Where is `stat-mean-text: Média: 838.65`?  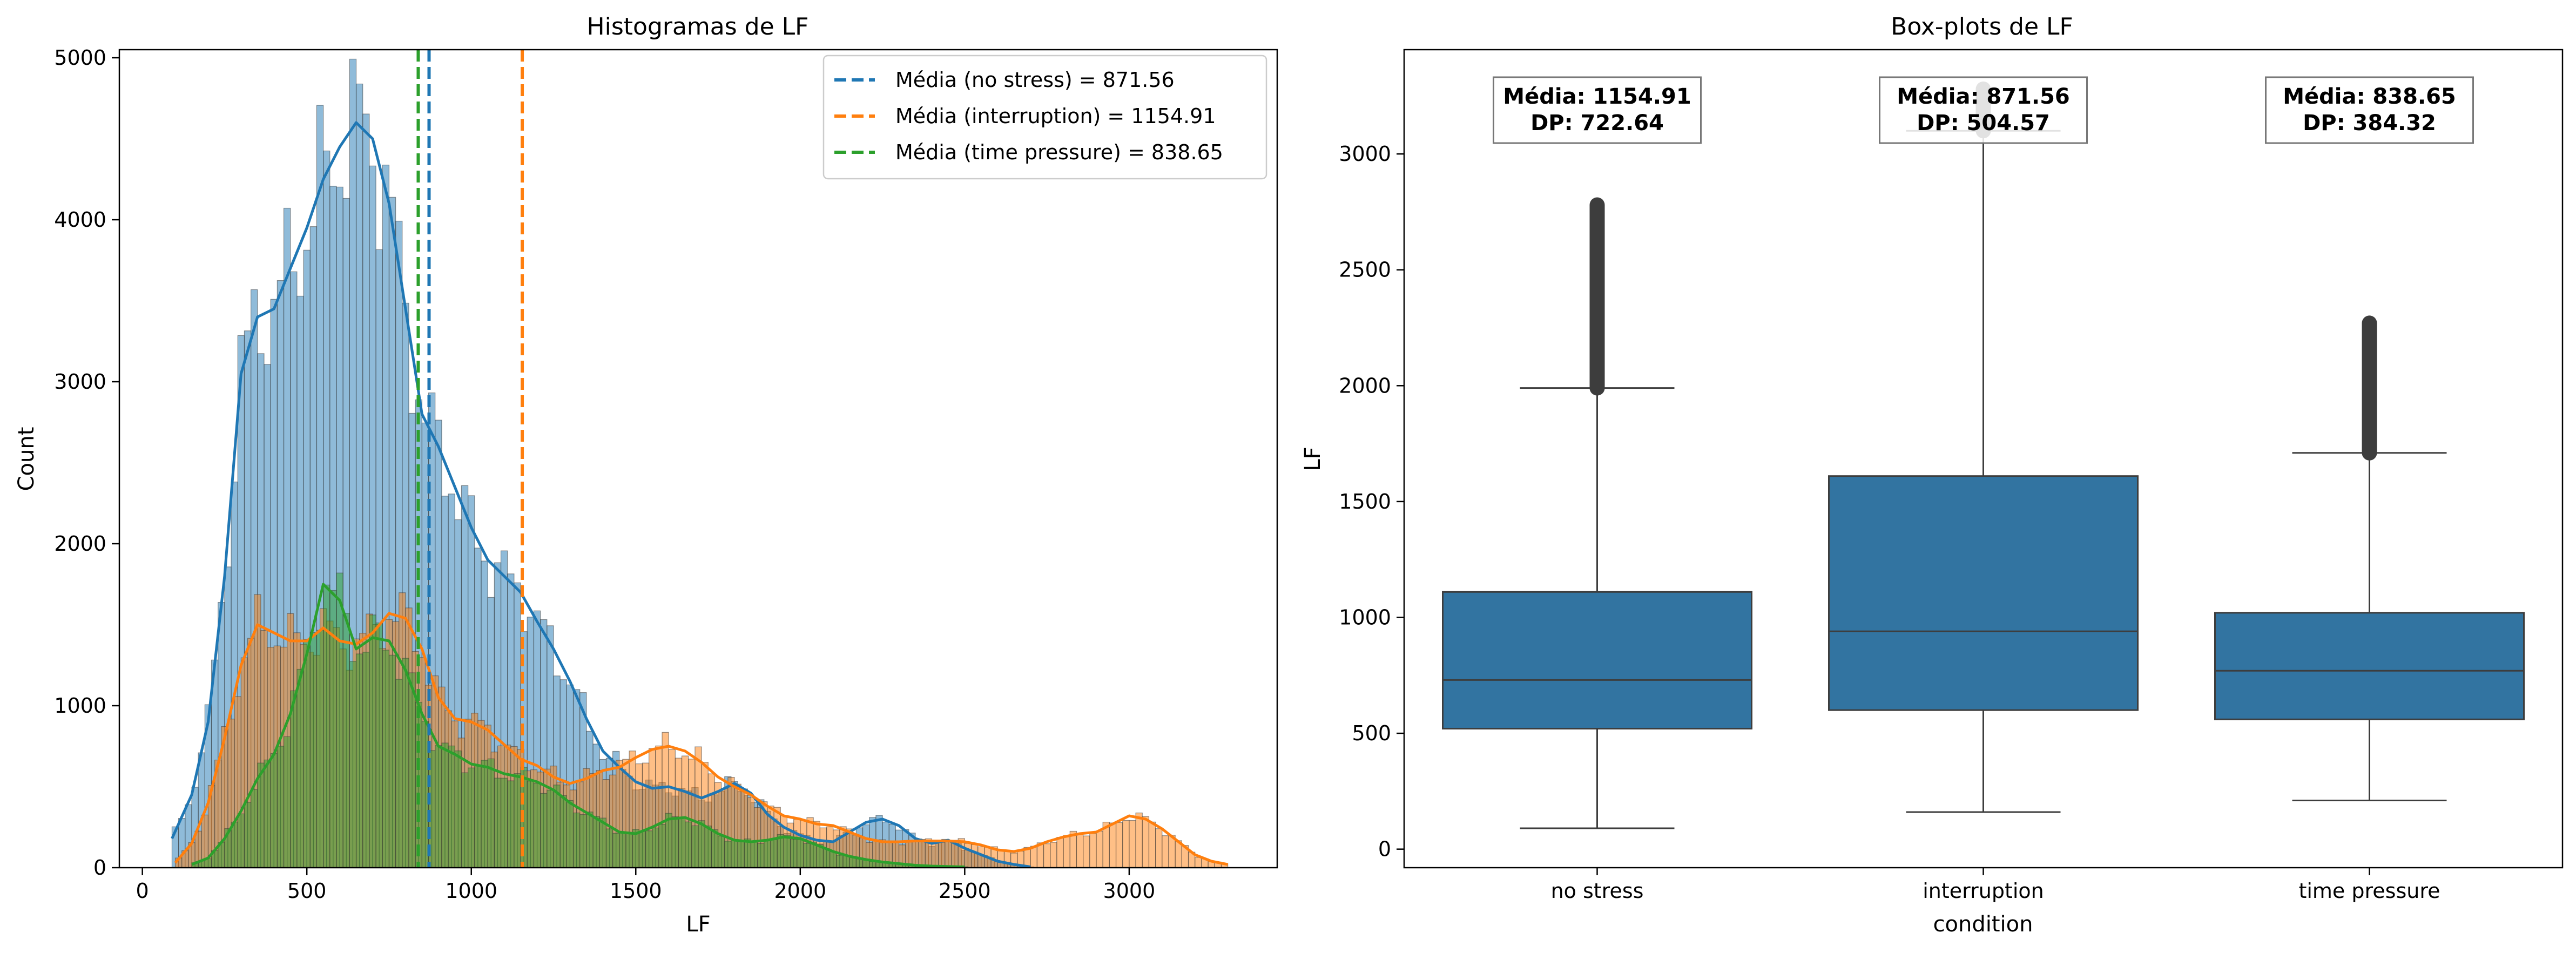 stat-mean-text: Média: 838.65 is located at coordinates (2369, 96).